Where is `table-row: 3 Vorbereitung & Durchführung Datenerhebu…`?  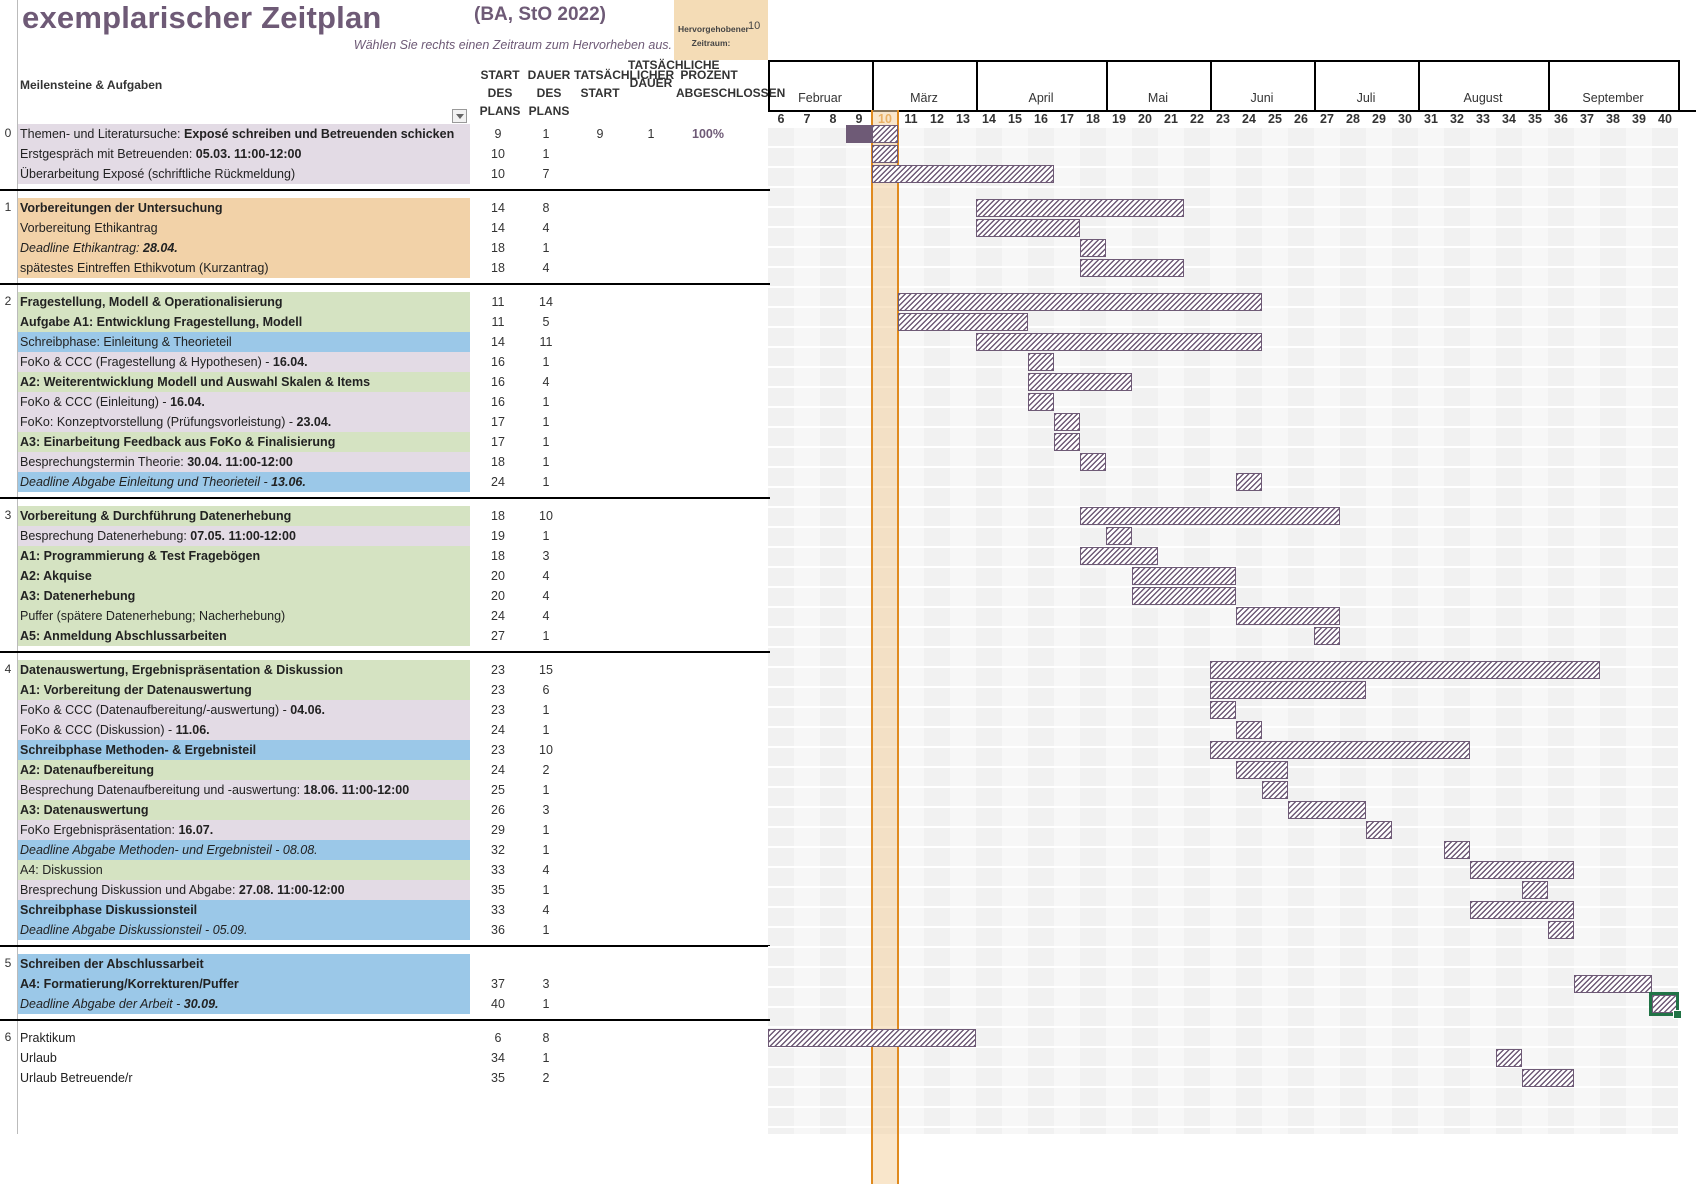
table-row: 3 Vorbereitung & Durchführung Datenerhebu… is located at coordinates (385, 516).